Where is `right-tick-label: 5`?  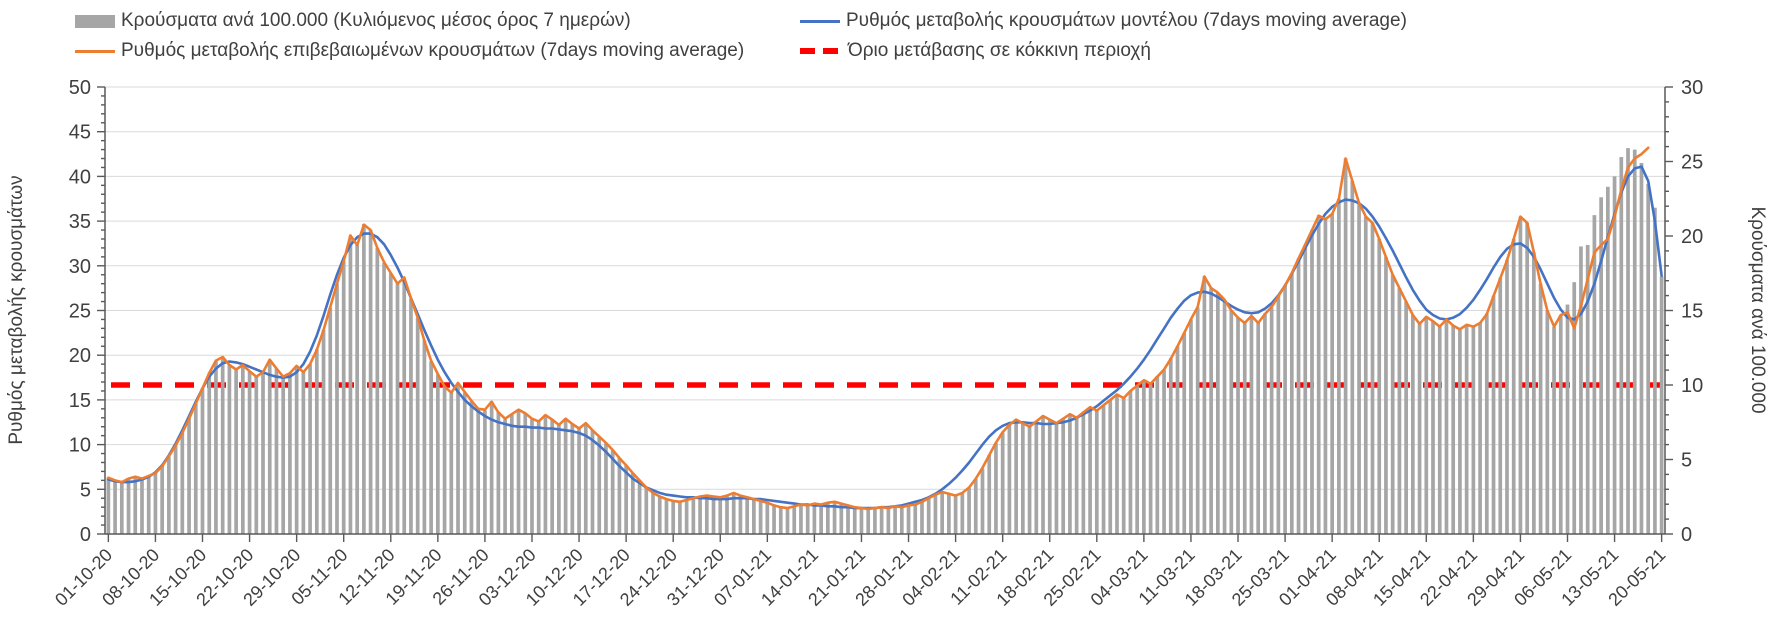 right-tick-label: 5 is located at coordinates (1686, 461).